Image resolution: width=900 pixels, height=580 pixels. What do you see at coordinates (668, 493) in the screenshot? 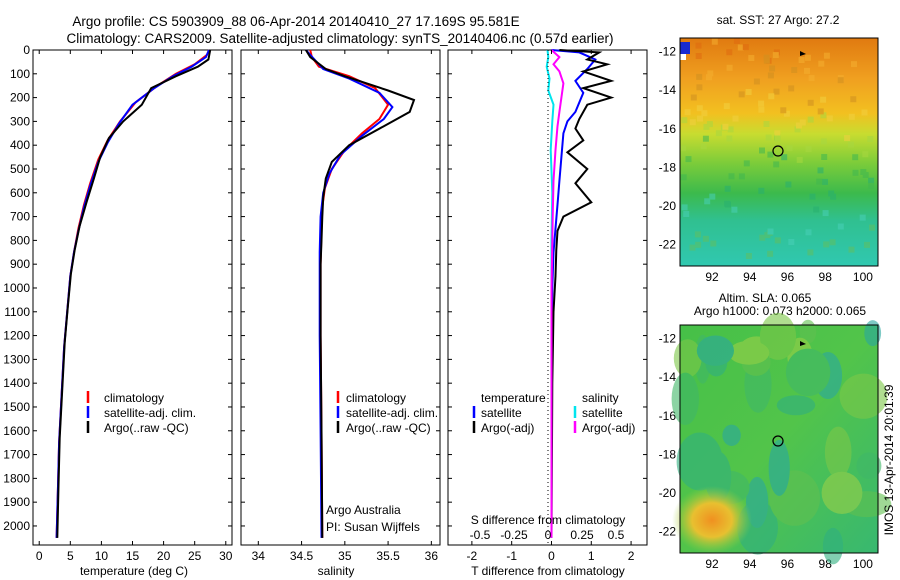
I see `map-y-tick-label: -20` at bounding box center [668, 493].